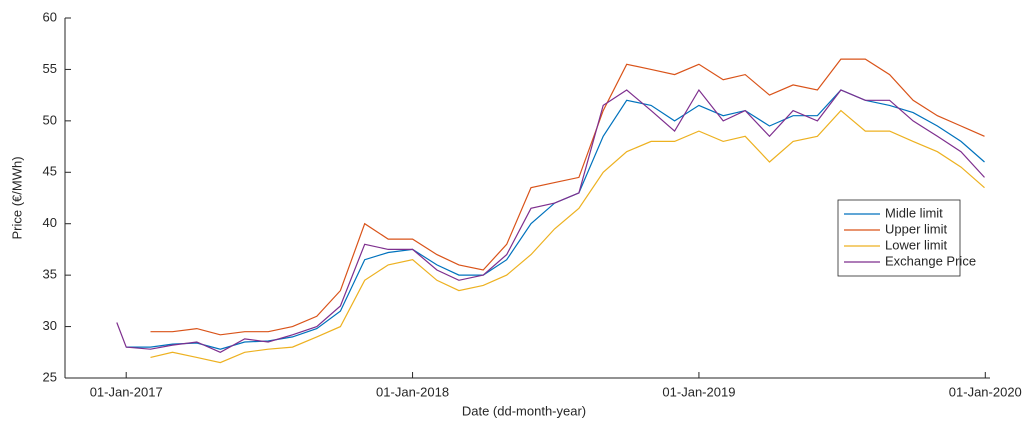  I want to click on y-tick-label: 50, so click(50, 119).